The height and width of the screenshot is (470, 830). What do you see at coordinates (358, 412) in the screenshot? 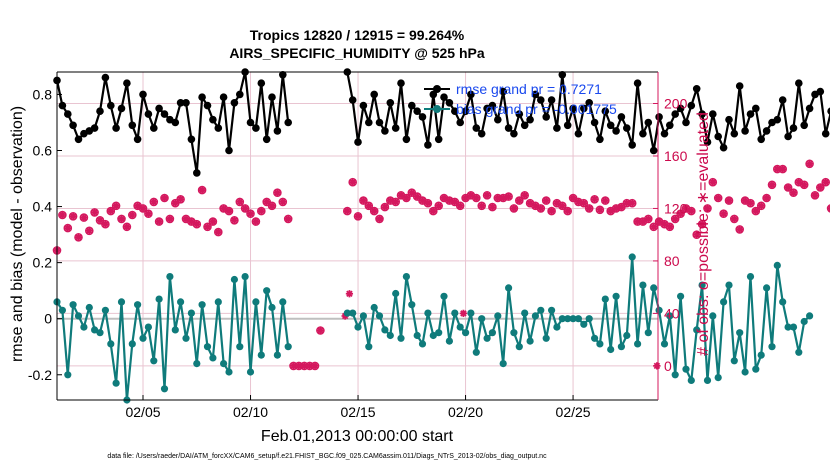
I see `x-tick-label: 02/15` at bounding box center [358, 412].